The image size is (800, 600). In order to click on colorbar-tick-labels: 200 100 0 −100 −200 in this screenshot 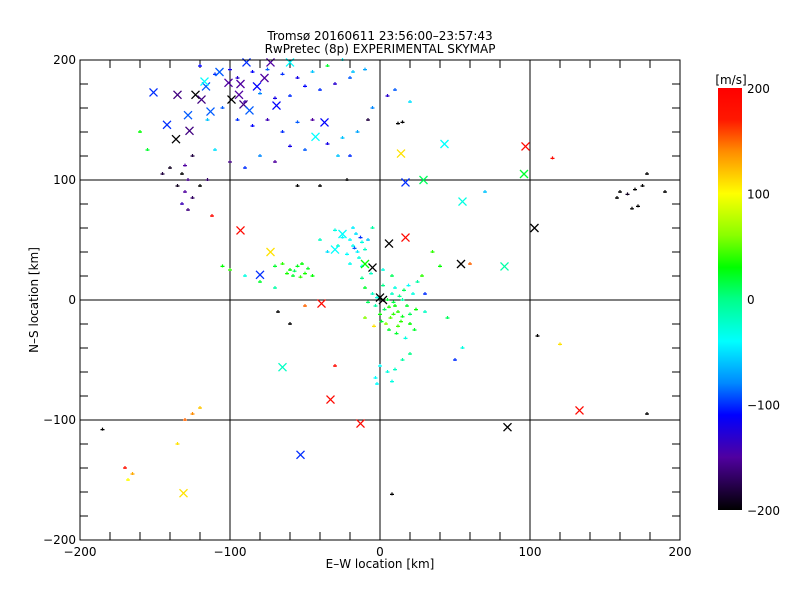, I will do `click(763, 300)`.